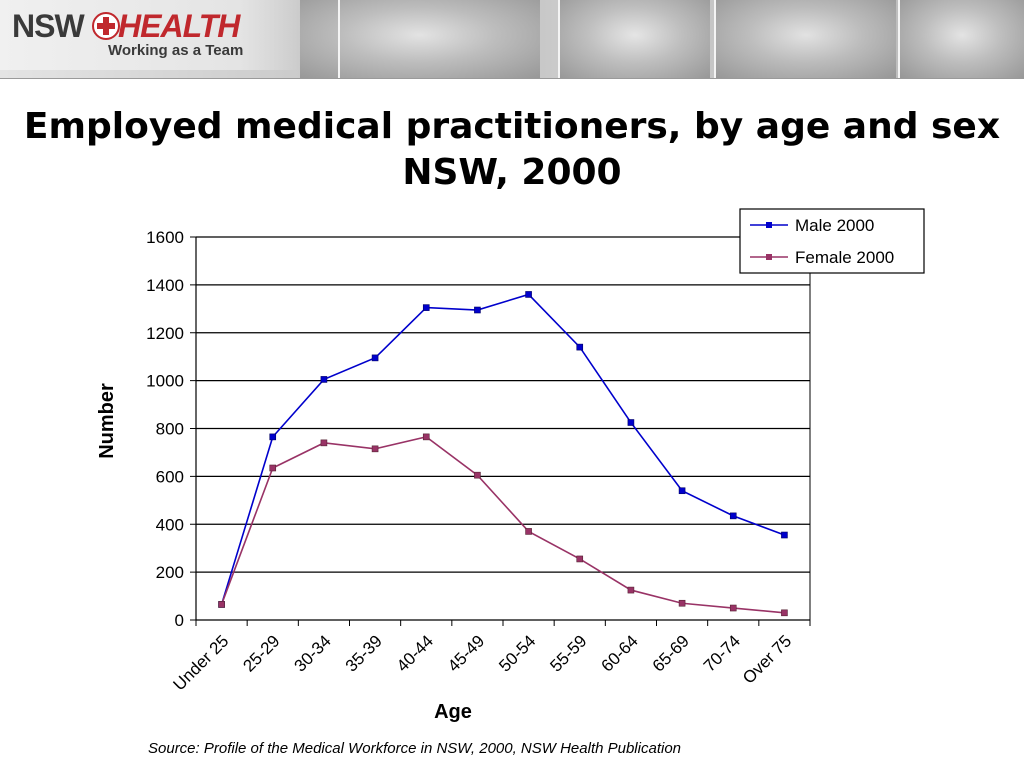  I want to click on x-tick-label: 55-59, so click(568, 653).